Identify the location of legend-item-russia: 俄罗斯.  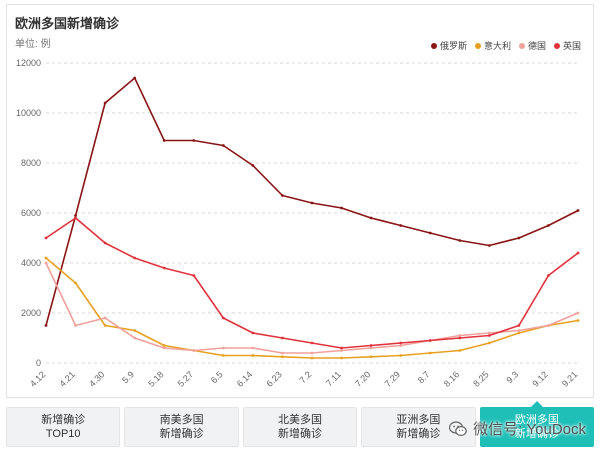
(448, 45).